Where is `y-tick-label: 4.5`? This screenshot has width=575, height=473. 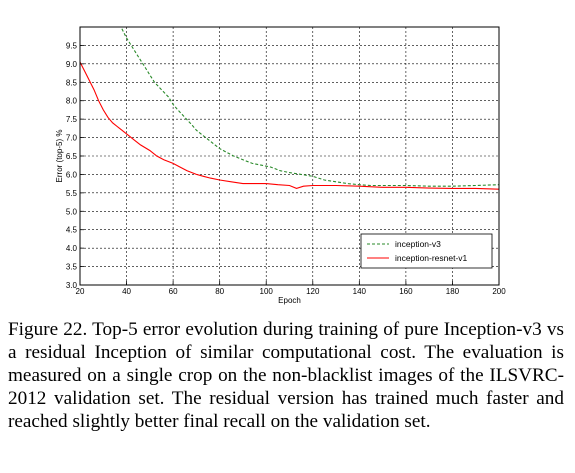
y-tick-label: 4.5 is located at coordinates (72, 230).